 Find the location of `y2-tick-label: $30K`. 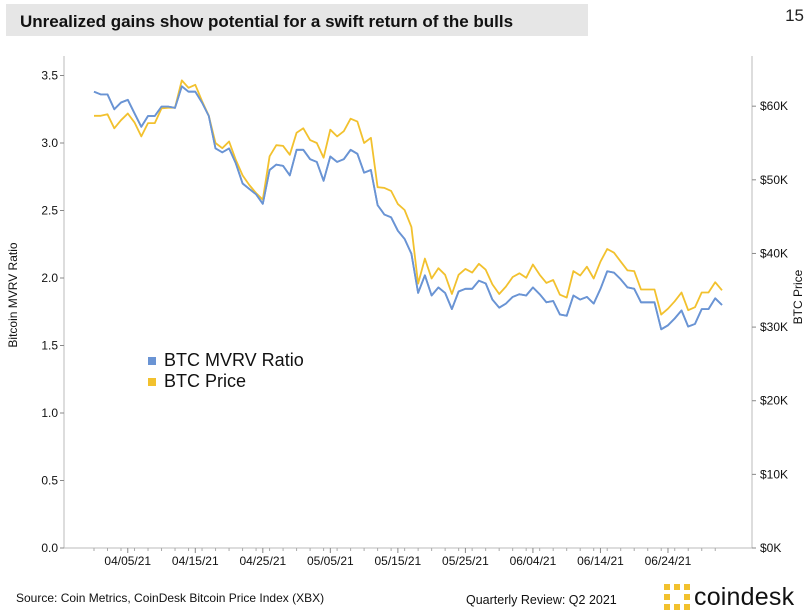

y2-tick-label: $30K is located at coordinates (774, 327).